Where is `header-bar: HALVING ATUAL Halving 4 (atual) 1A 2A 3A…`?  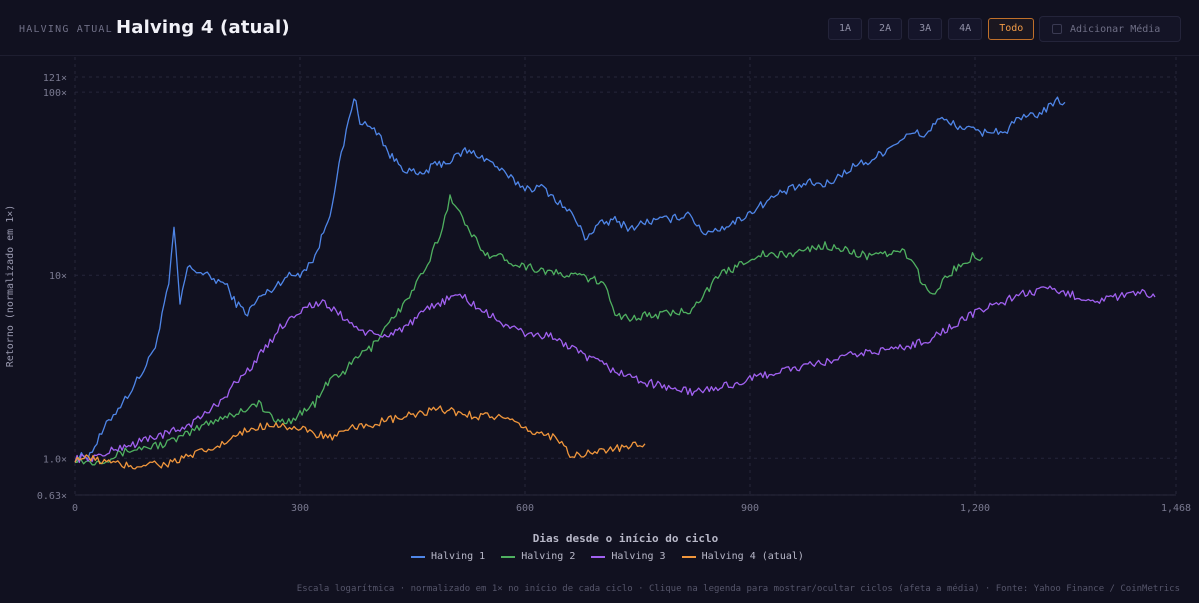
header-bar: HALVING ATUAL Halving 4 (atual) 1A 2A 3A… is located at coordinates (599, 28).